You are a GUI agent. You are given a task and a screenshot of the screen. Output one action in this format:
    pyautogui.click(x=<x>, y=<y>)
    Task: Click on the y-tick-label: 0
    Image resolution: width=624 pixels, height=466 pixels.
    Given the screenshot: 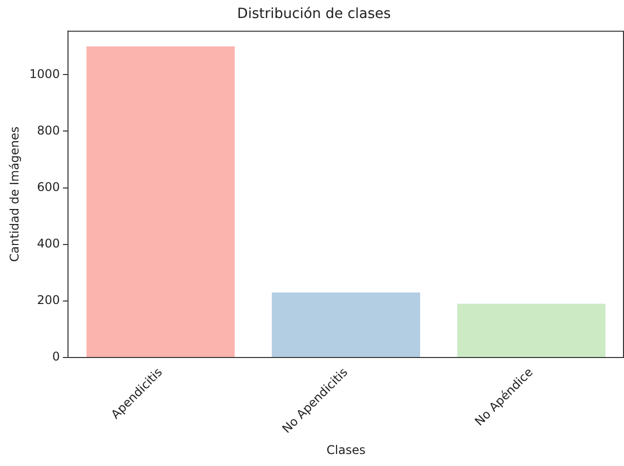 What is the action you would take?
    pyautogui.click(x=56, y=357)
    